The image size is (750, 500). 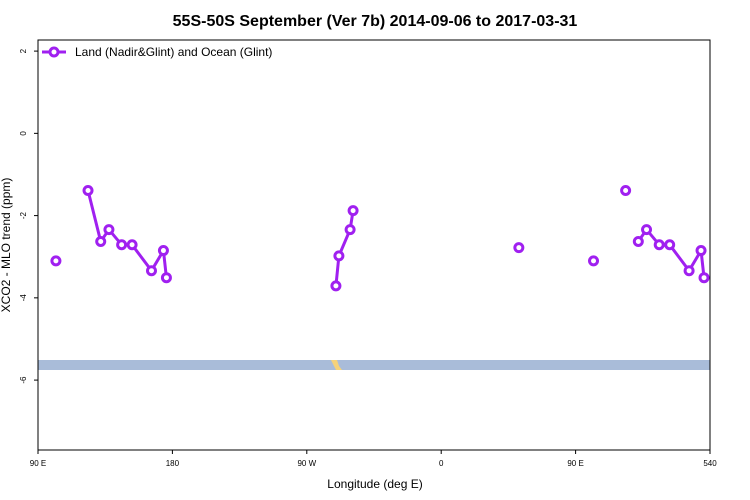 I want to click on x-tick-label: 90 W, so click(x=306, y=463).